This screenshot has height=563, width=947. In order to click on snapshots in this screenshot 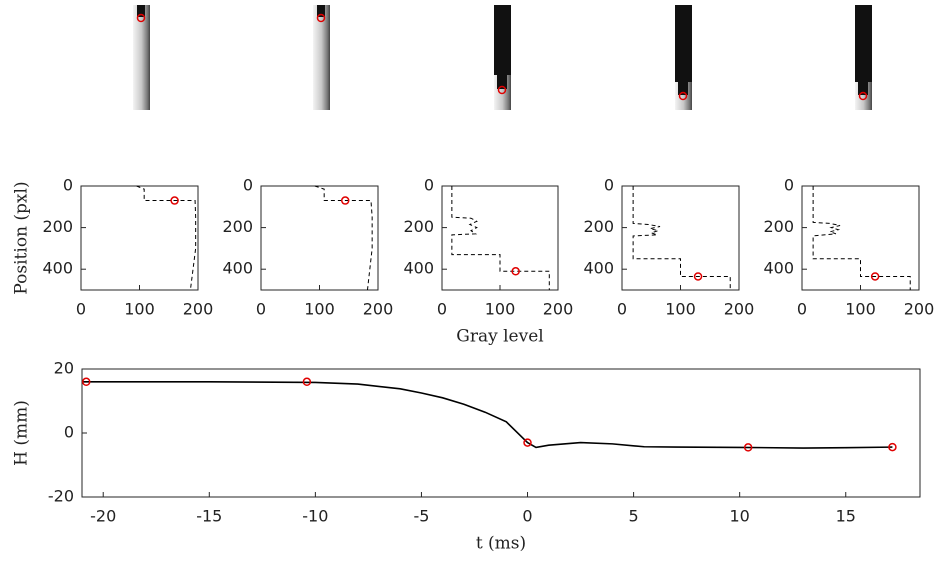, I will do `click(502, 57)`.